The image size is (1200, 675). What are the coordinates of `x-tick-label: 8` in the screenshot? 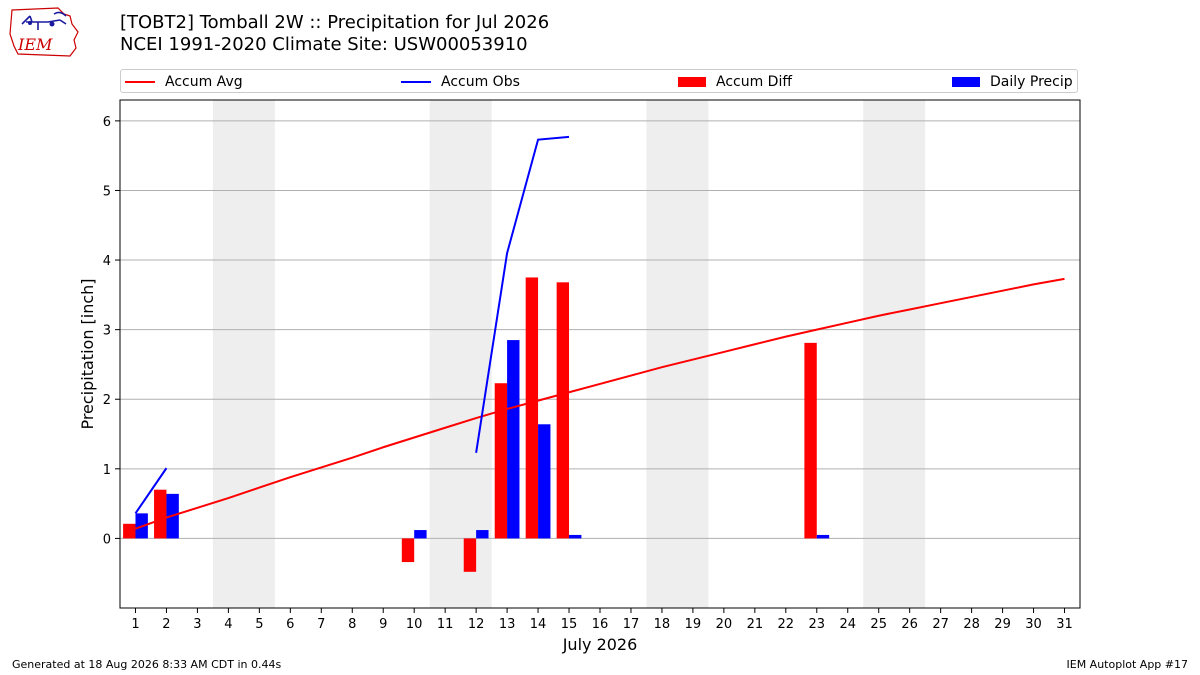 It's located at (352, 624).